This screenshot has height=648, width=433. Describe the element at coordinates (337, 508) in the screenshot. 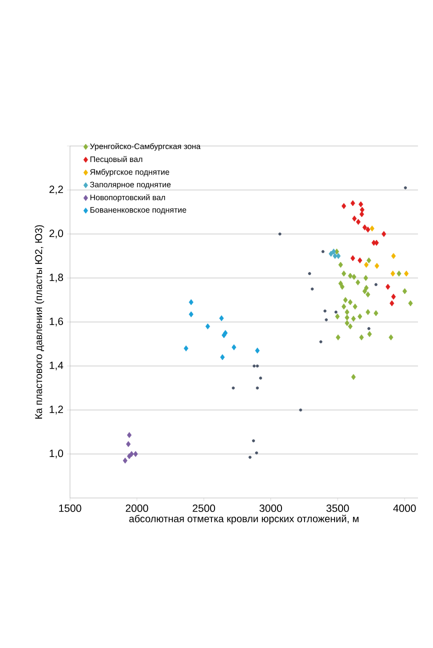

I see `x-tick-label: 3500` at that location.